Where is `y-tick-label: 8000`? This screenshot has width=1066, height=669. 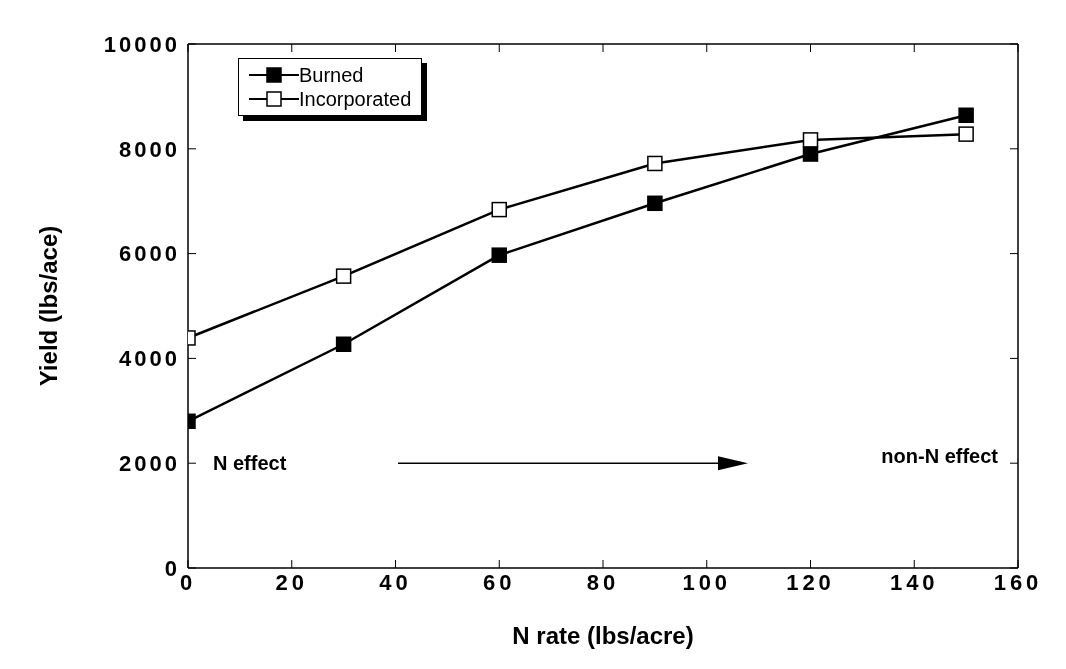 y-tick-label: 8000 is located at coordinates (149, 149).